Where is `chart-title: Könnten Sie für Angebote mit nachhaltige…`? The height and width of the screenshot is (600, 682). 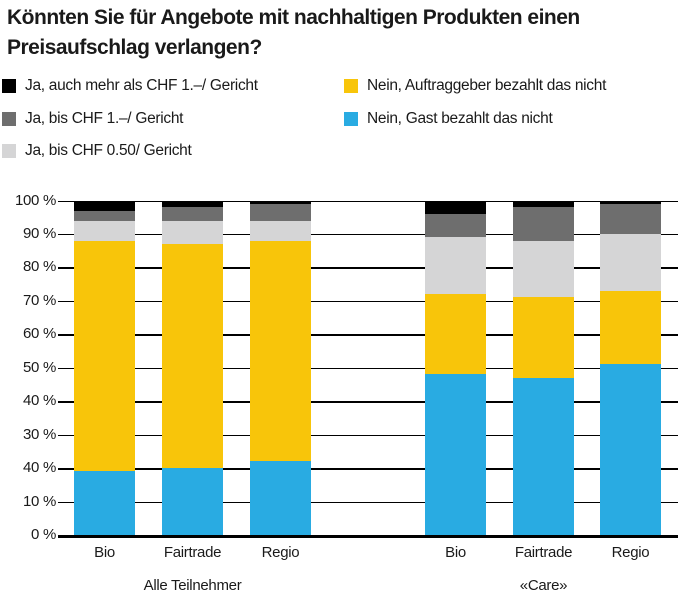 chart-title: Könnten Sie für Angebote mit nachhaltige… is located at coordinates (293, 33).